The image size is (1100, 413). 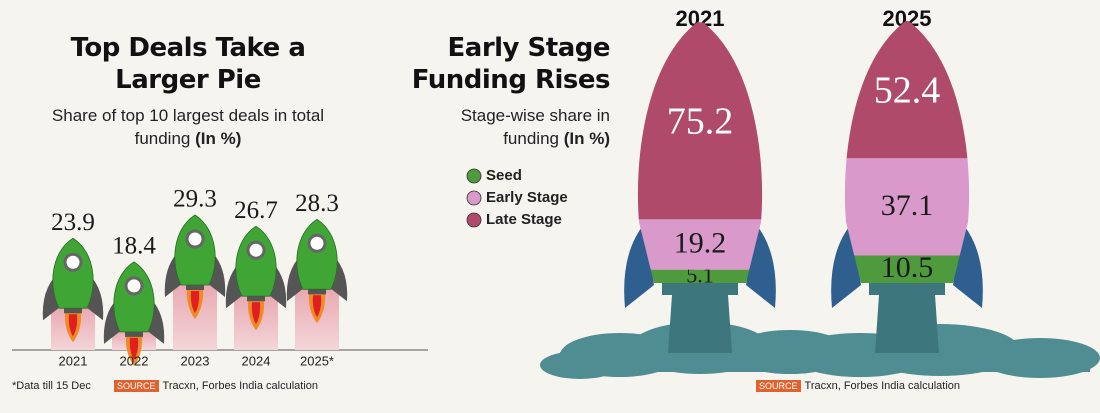 What do you see at coordinates (700, 122) in the screenshot?
I see `value-label: 75.2` at bounding box center [700, 122].